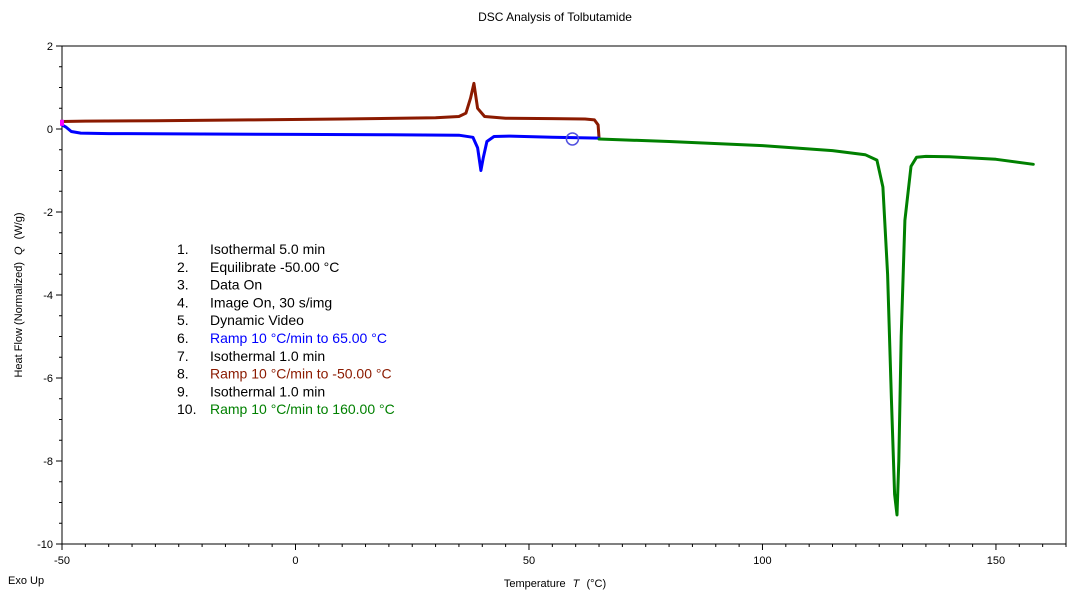 This screenshot has width=1083, height=602. I want to click on x-axis-title: Temperature T (°C), so click(555, 584).